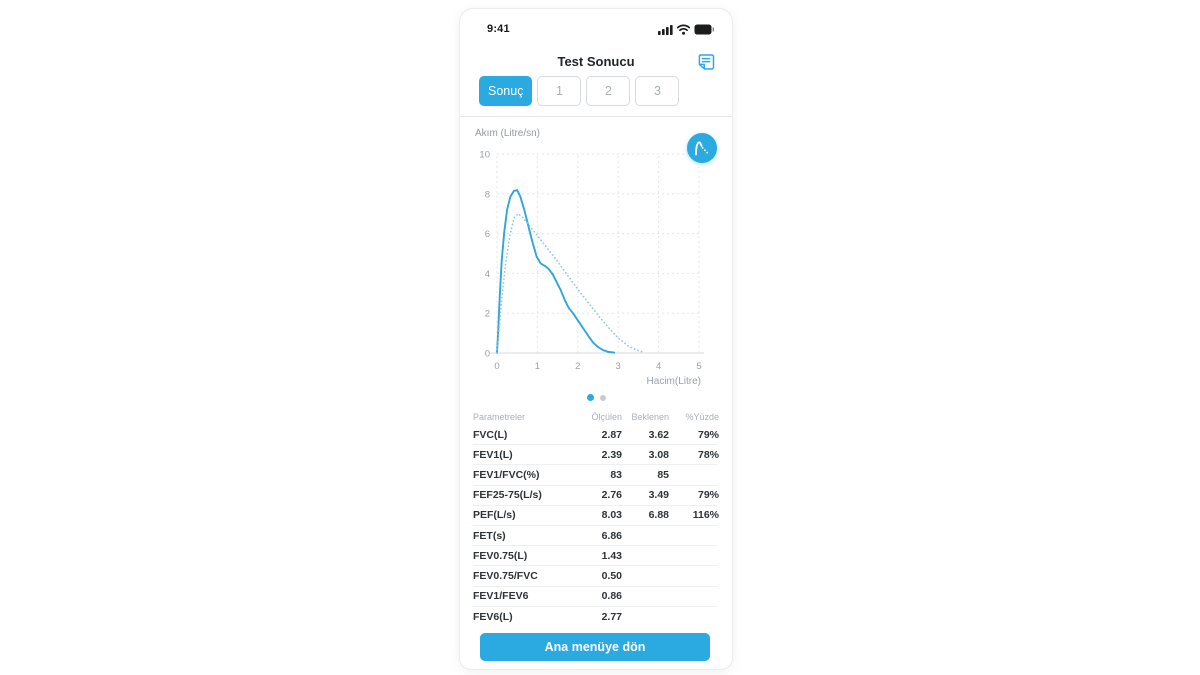 The width and height of the screenshot is (1200, 675). Describe the element at coordinates (505, 575) in the screenshot. I see `cell-param: FEV0.75/FVC` at that location.